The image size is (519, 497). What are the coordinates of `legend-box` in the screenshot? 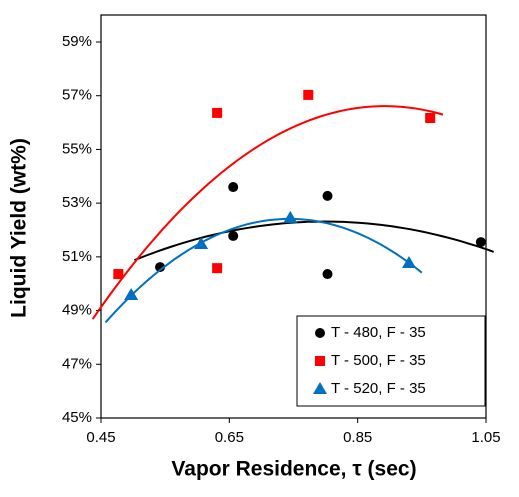 It's located at (391, 361).